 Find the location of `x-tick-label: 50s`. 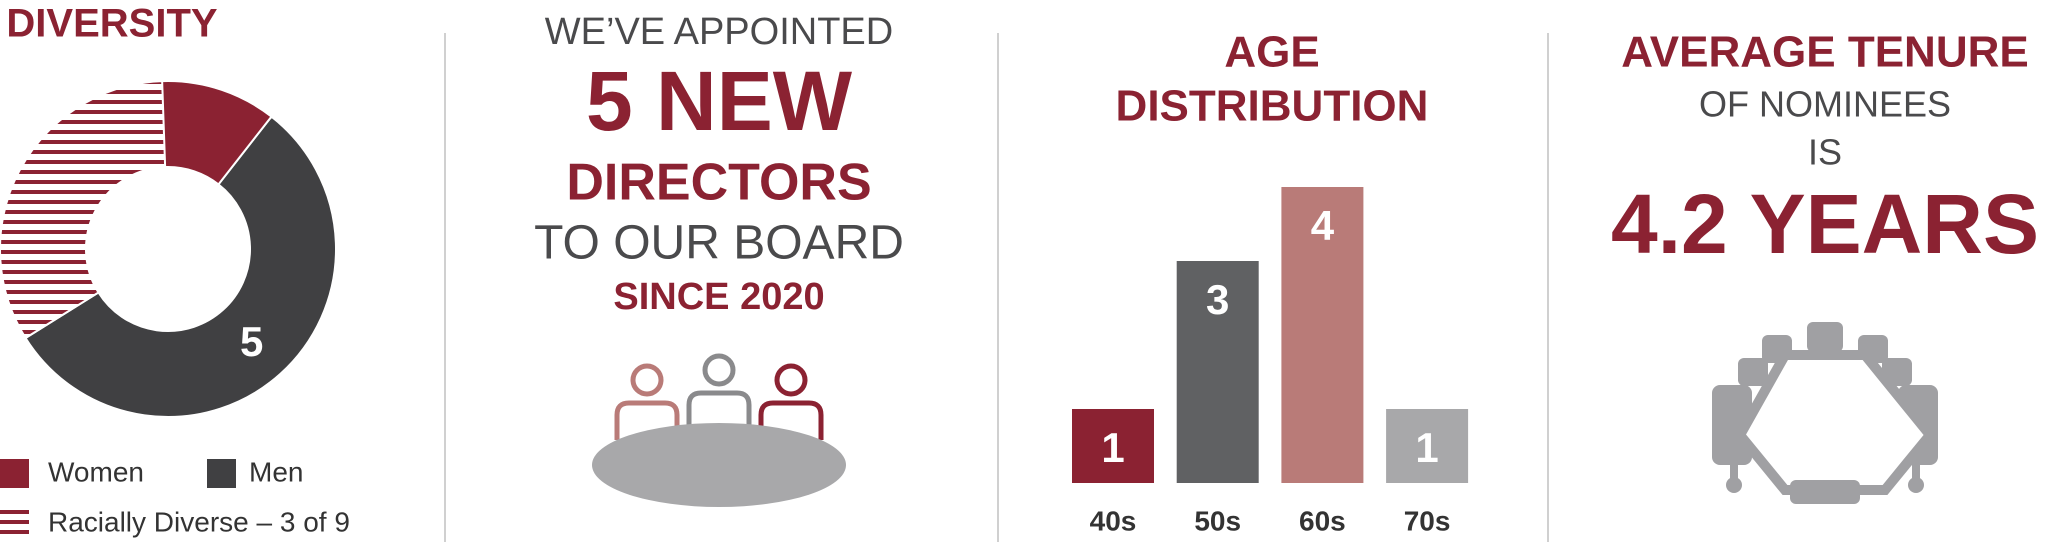

x-tick-label: 50s is located at coordinates (1217, 520).